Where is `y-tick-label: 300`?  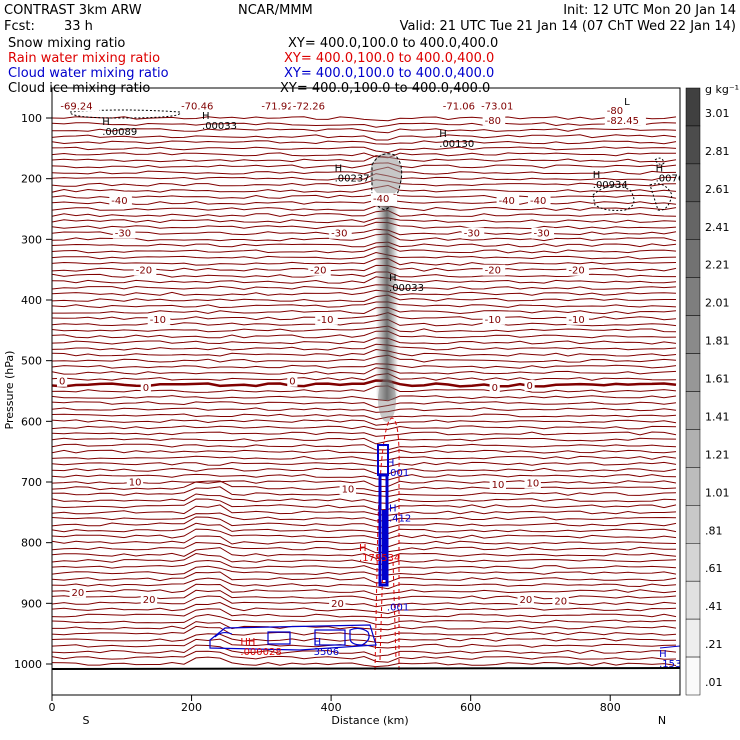 y-tick-label: 300 is located at coordinates (31, 239).